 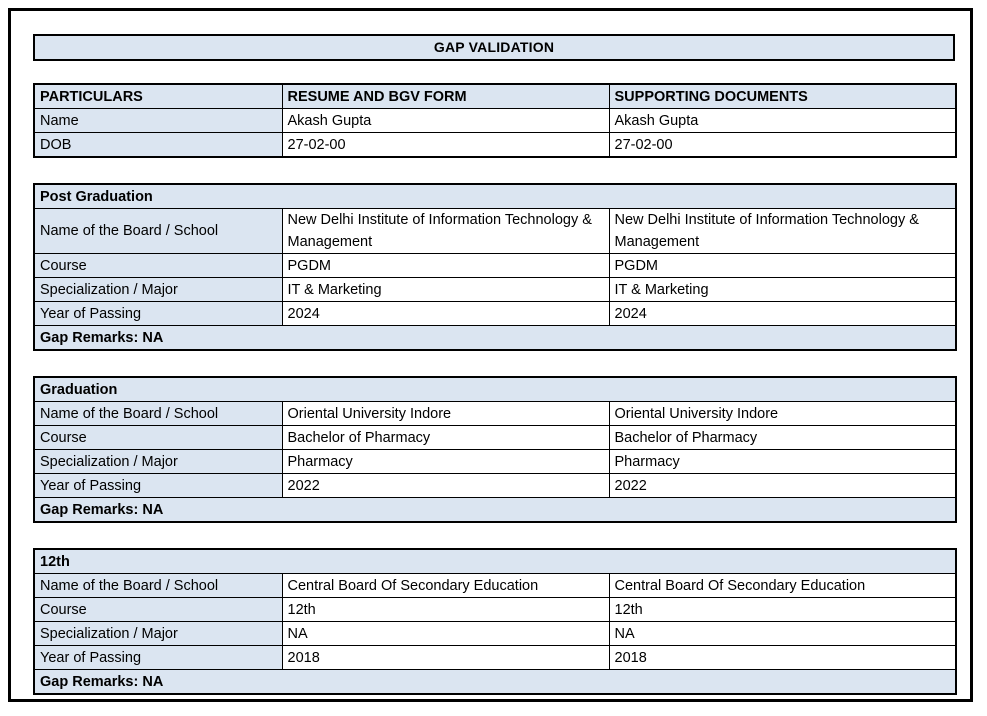 I want to click on supporting-value-cell: 2024, so click(x=782, y=313).